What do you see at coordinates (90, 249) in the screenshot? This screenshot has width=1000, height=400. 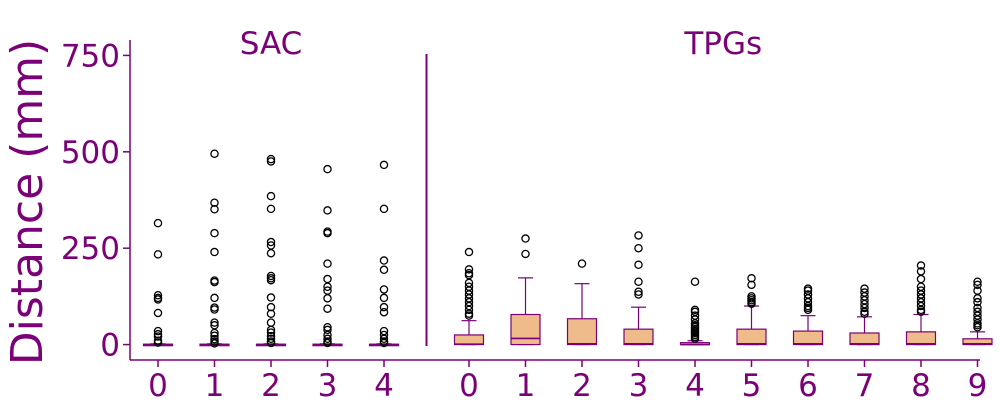 I see `y-tick-label: 250` at bounding box center [90, 249].